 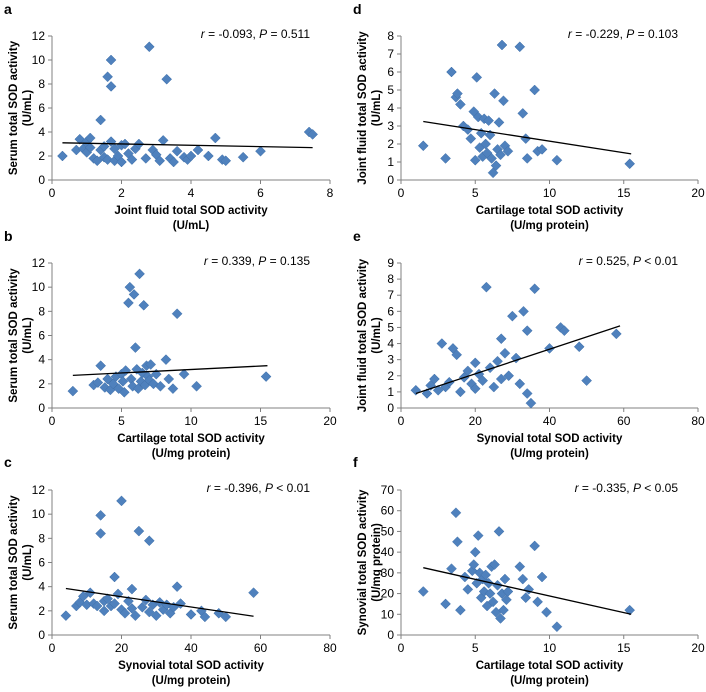 I want to click on y-tick-label: 0, so click(x=390, y=408).